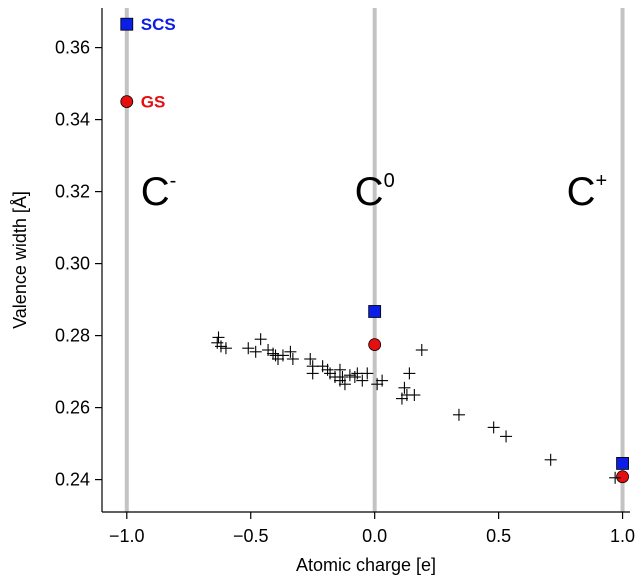 Image resolution: width=639 pixels, height=579 pixels. Describe the element at coordinates (601, 181) in the screenshot. I see `region-label-superscript: +` at that location.